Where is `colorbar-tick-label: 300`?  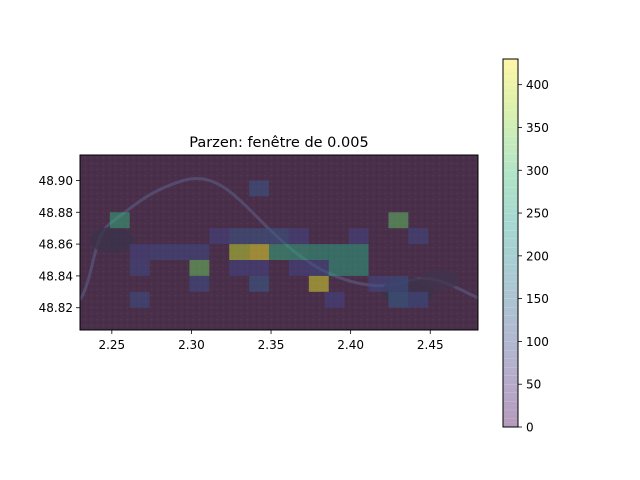 colorbar-tick-label: 300 is located at coordinates (537, 171).